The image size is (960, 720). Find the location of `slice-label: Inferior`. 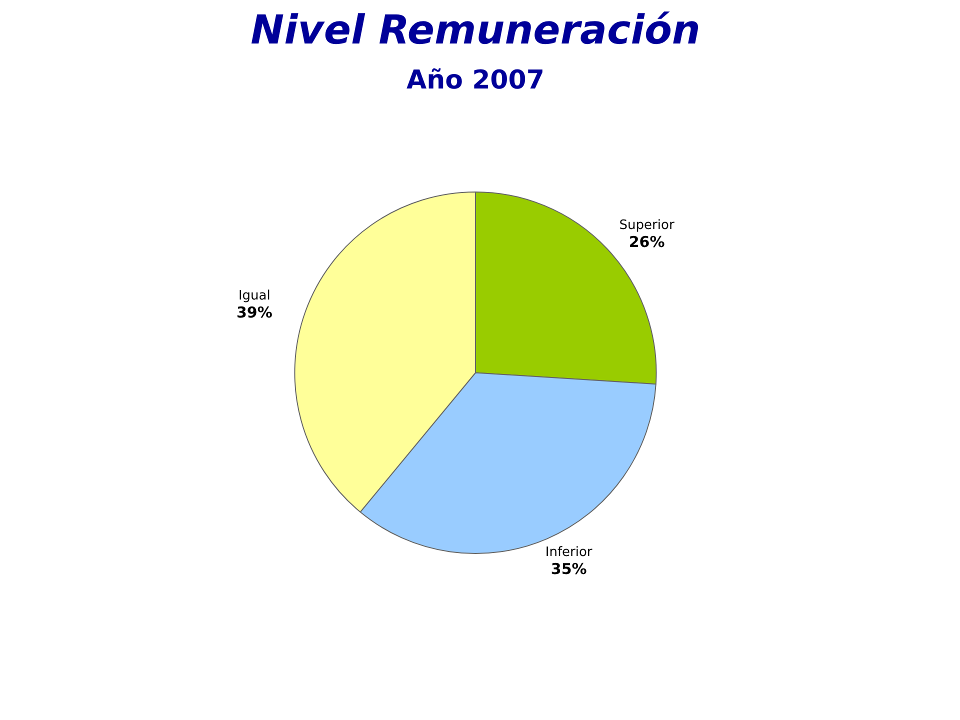

slice-label: Inferior is located at coordinates (569, 552).